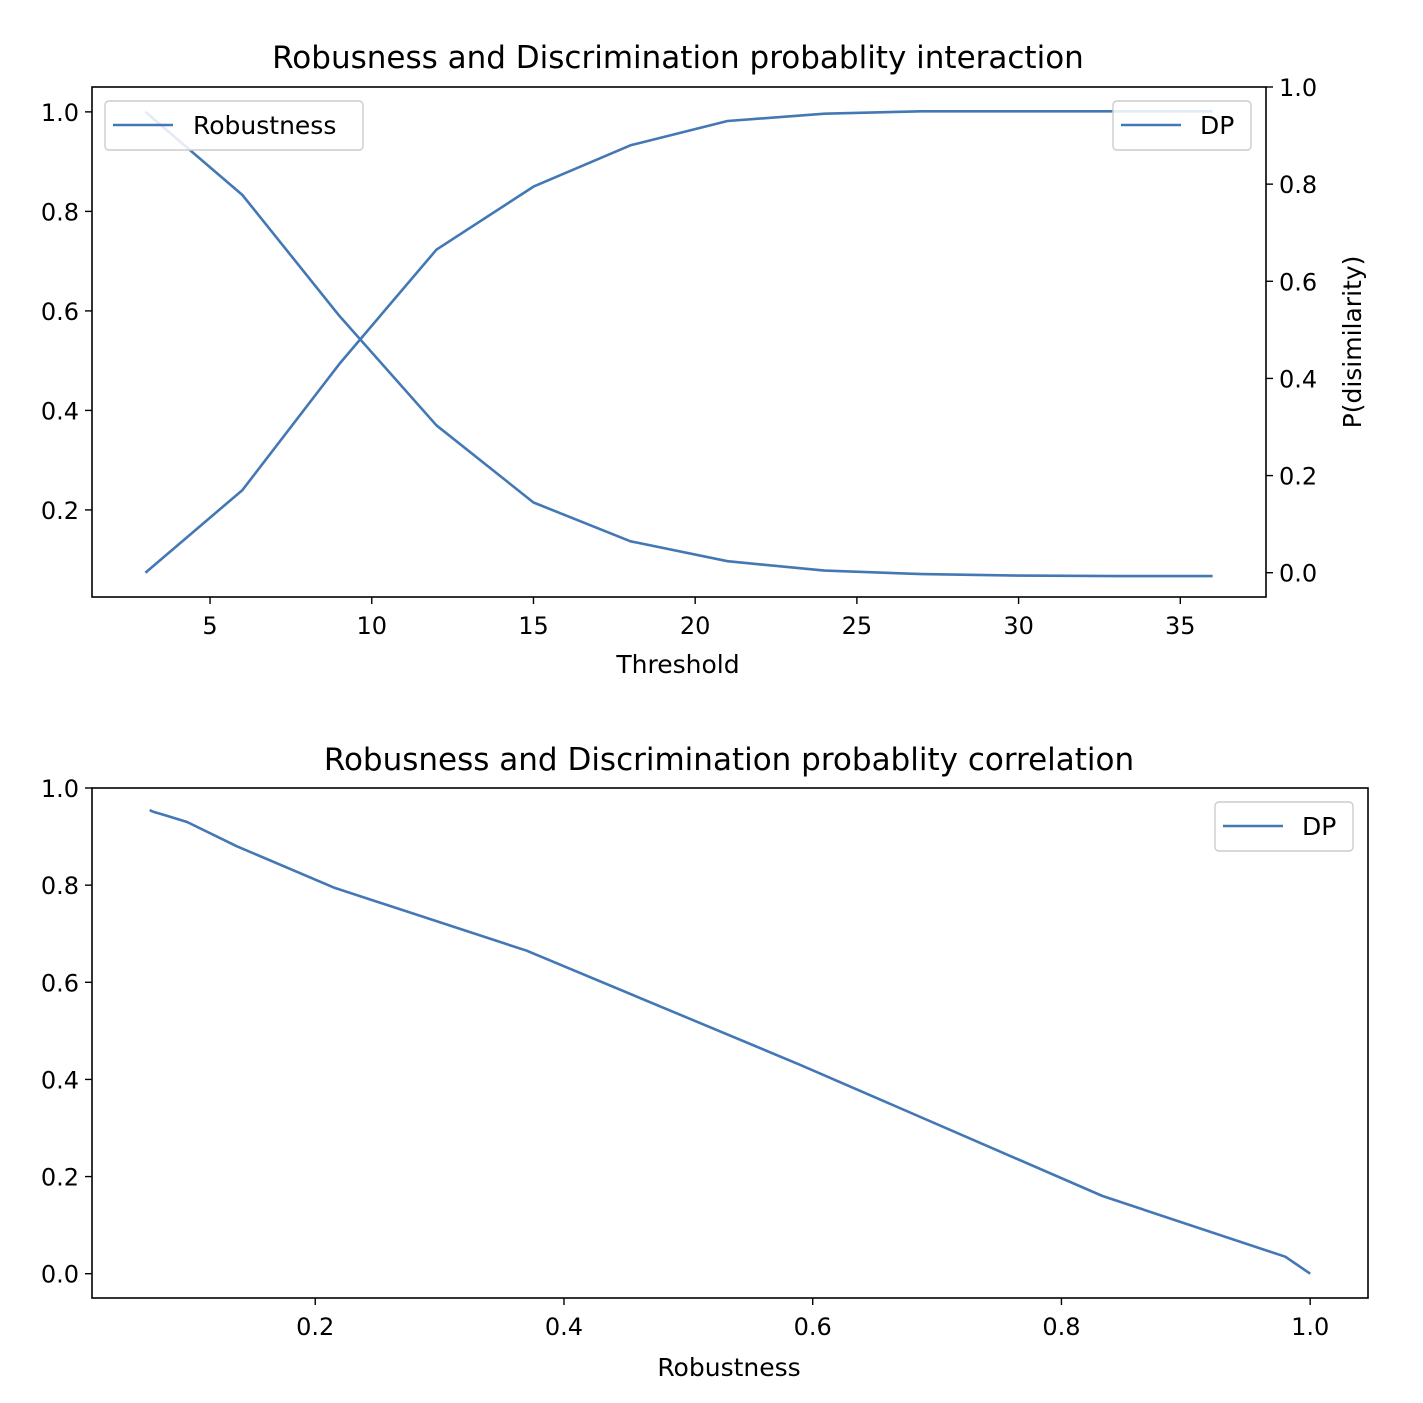 This screenshot has height=1403, width=1423. I want to click on bottom-x-tick-label: 0.8, so click(1061, 1327).